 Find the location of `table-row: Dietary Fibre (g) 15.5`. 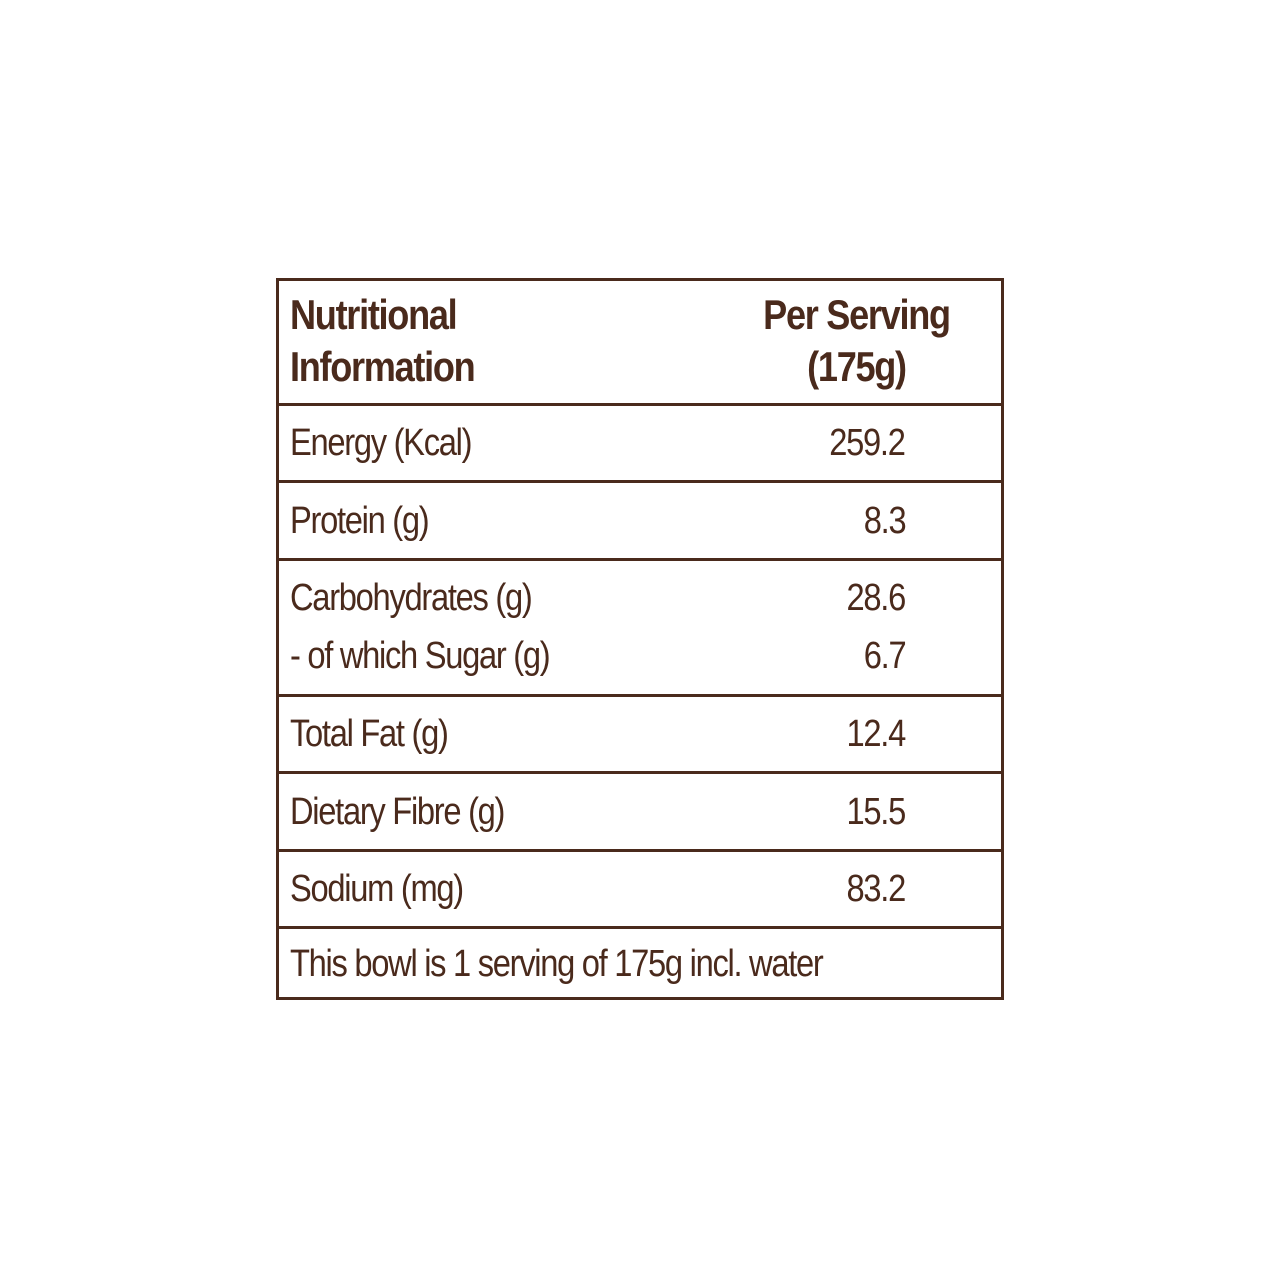

table-row: Dietary Fibre (g) 15.5 is located at coordinates (640, 813).